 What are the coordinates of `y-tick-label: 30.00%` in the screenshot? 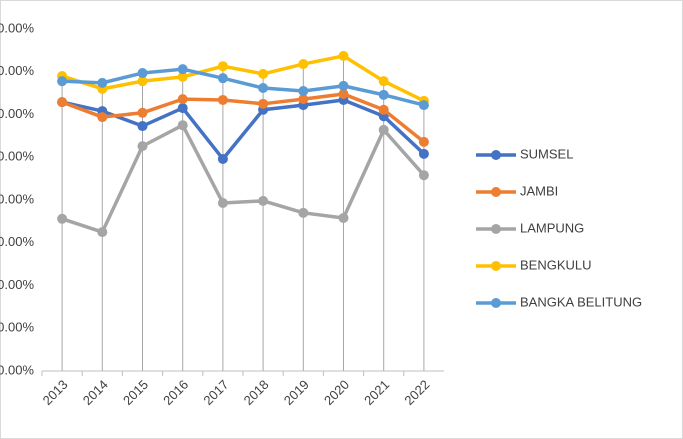 It's located at (17, 241).